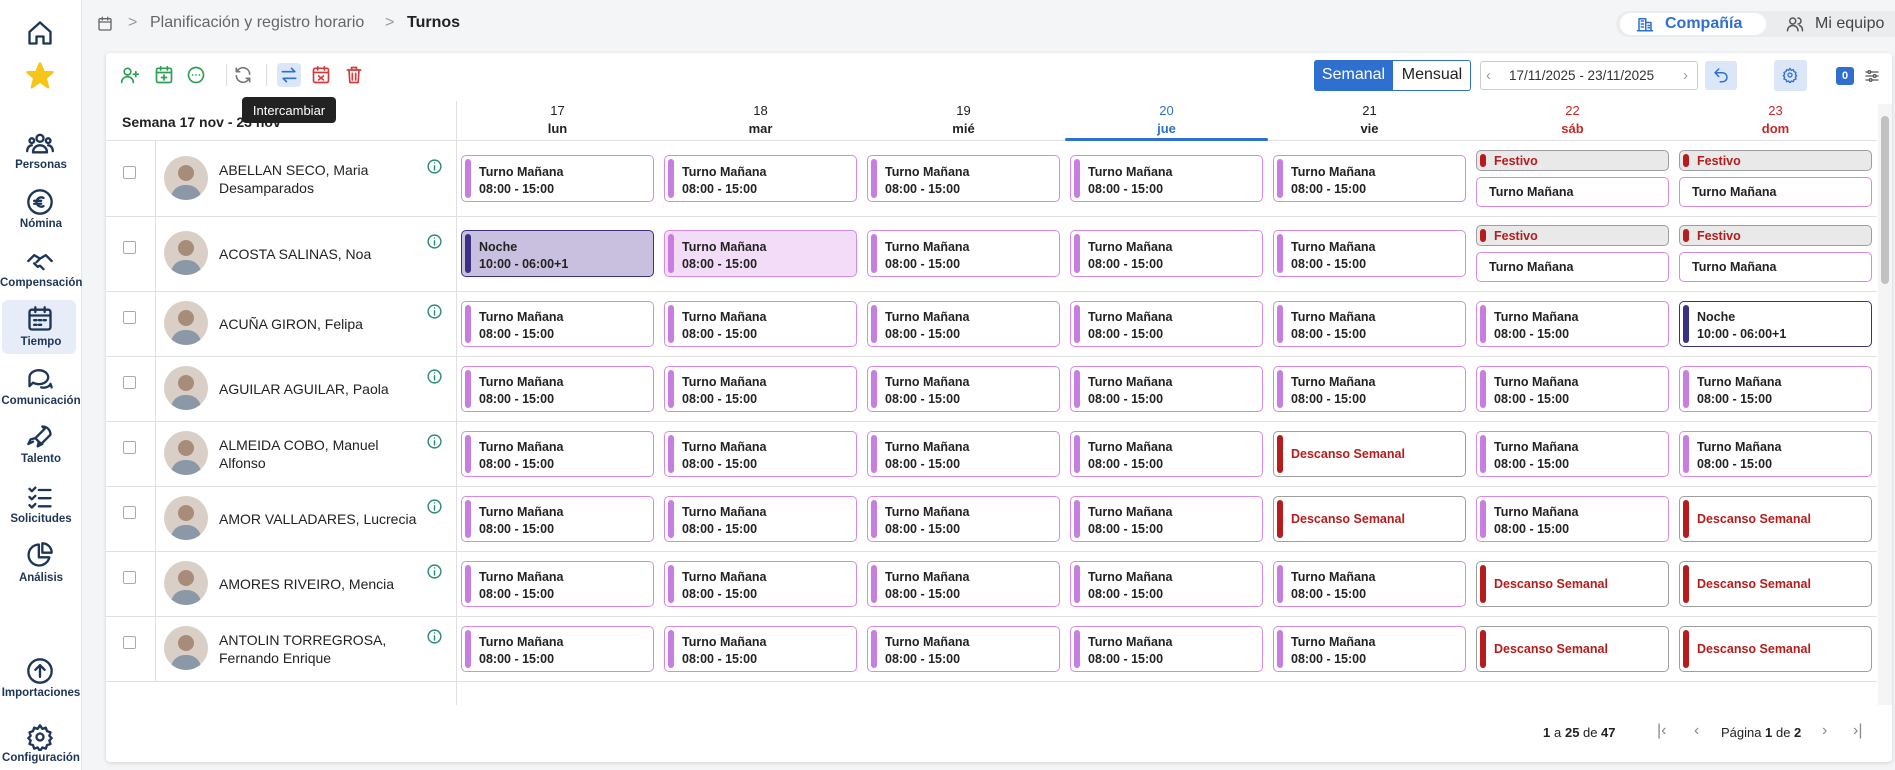  Describe the element at coordinates (1885, 200) in the screenshot. I see `scrollbar-thumb` at that location.